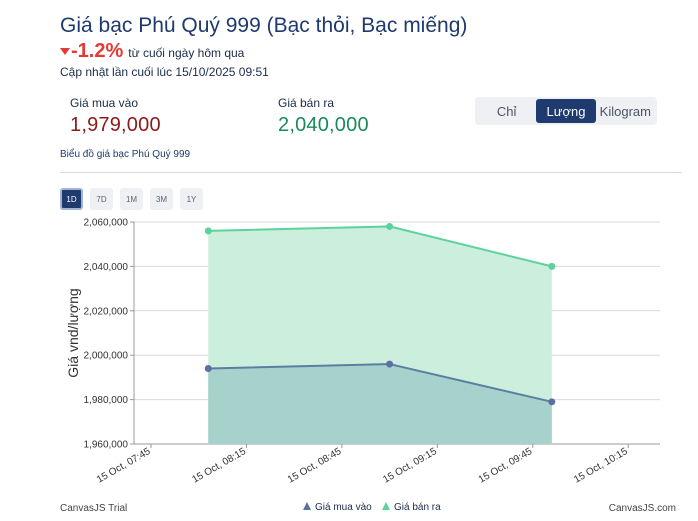  Describe the element at coordinates (307, 506) in the screenshot. I see `legend-buy-marker` at that location.